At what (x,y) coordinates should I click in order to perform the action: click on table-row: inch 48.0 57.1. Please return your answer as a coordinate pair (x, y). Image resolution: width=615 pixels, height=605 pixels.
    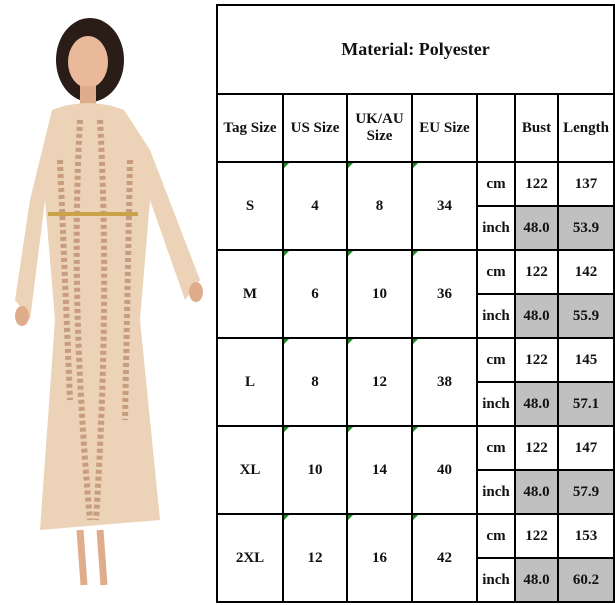
    Looking at the image, I should click on (416, 404).